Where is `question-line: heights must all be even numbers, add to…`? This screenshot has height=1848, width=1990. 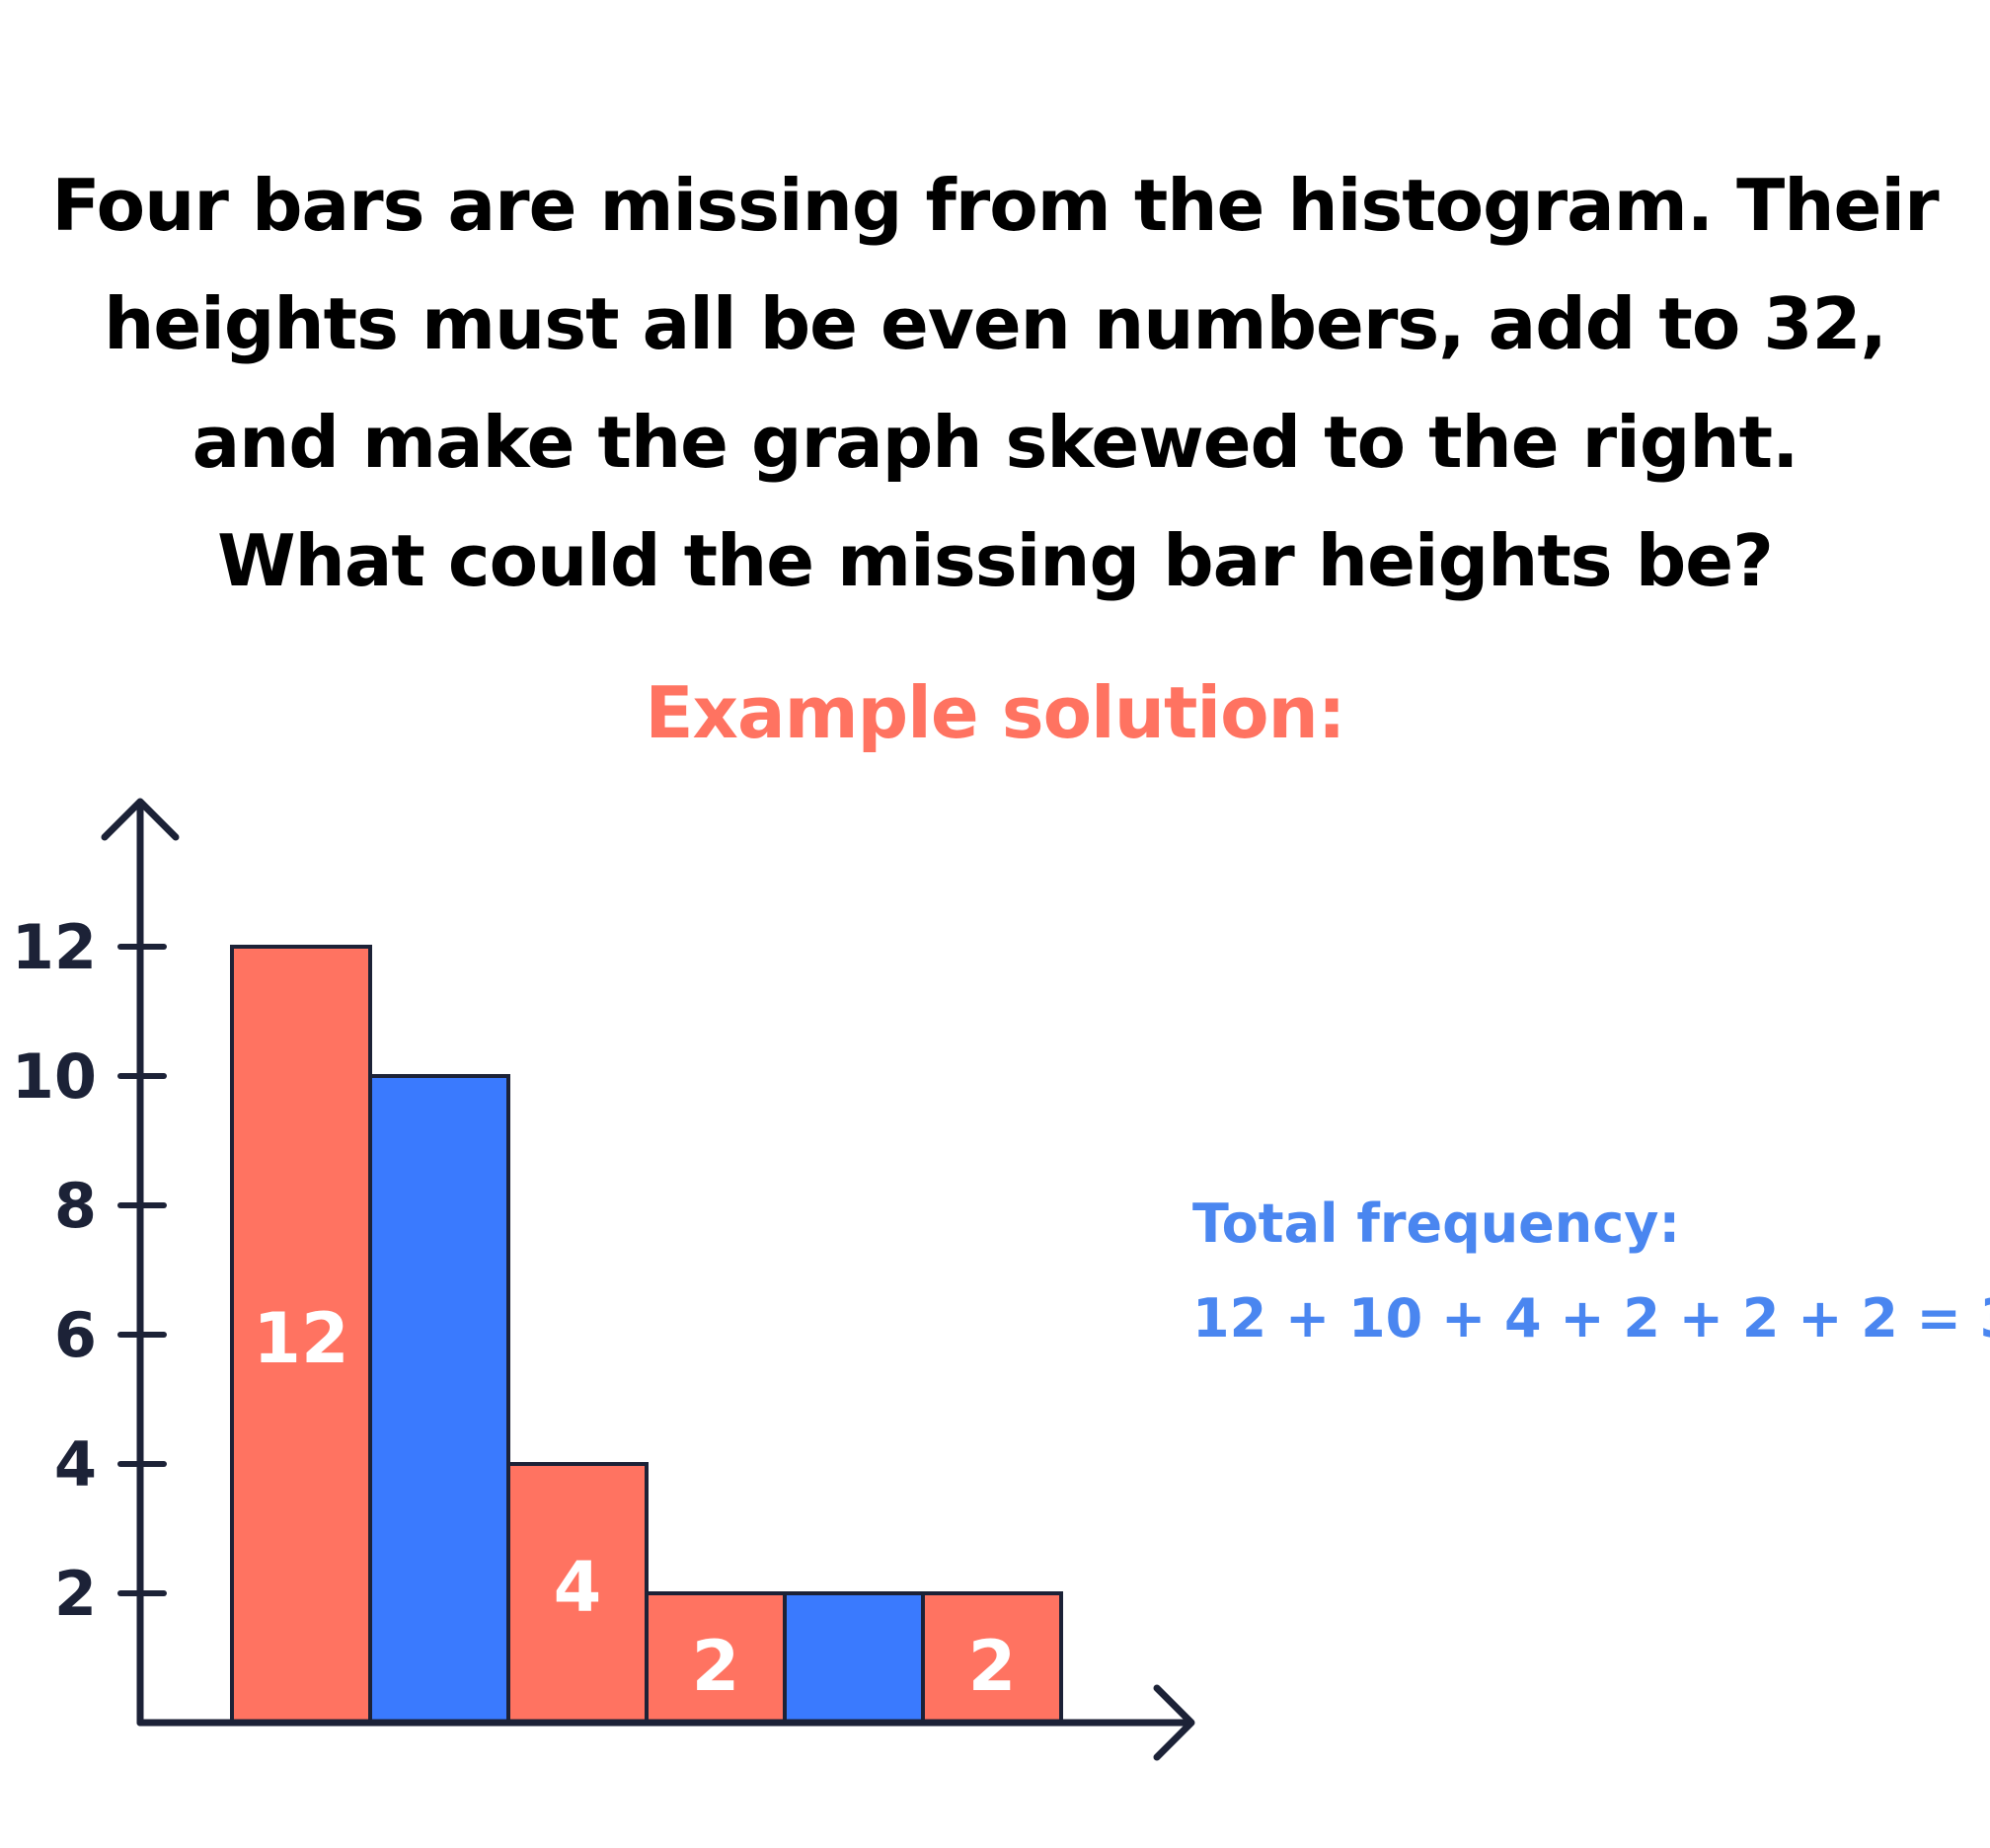
question-line: heights must all be even numbers, add to… is located at coordinates (995, 323).